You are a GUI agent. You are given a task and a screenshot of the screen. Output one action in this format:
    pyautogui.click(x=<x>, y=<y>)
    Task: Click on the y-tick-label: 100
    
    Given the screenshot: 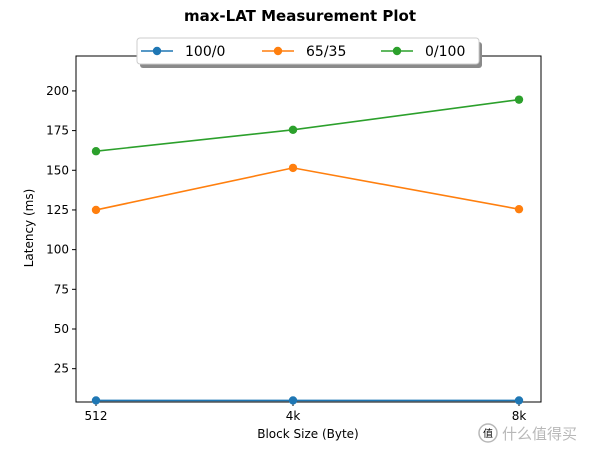 What is the action you would take?
    pyautogui.click(x=57, y=250)
    